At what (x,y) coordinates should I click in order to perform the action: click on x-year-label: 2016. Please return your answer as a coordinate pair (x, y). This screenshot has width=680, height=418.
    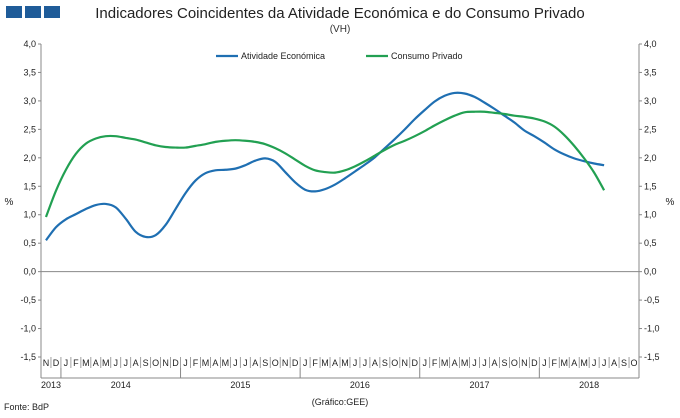
    Looking at the image, I should click on (360, 385).